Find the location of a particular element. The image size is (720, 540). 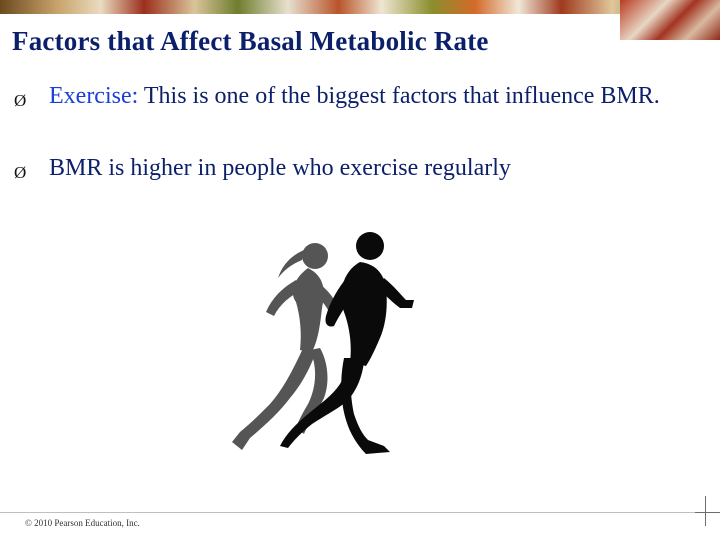

corner-crosshair-vertical is located at coordinates (705, 511).